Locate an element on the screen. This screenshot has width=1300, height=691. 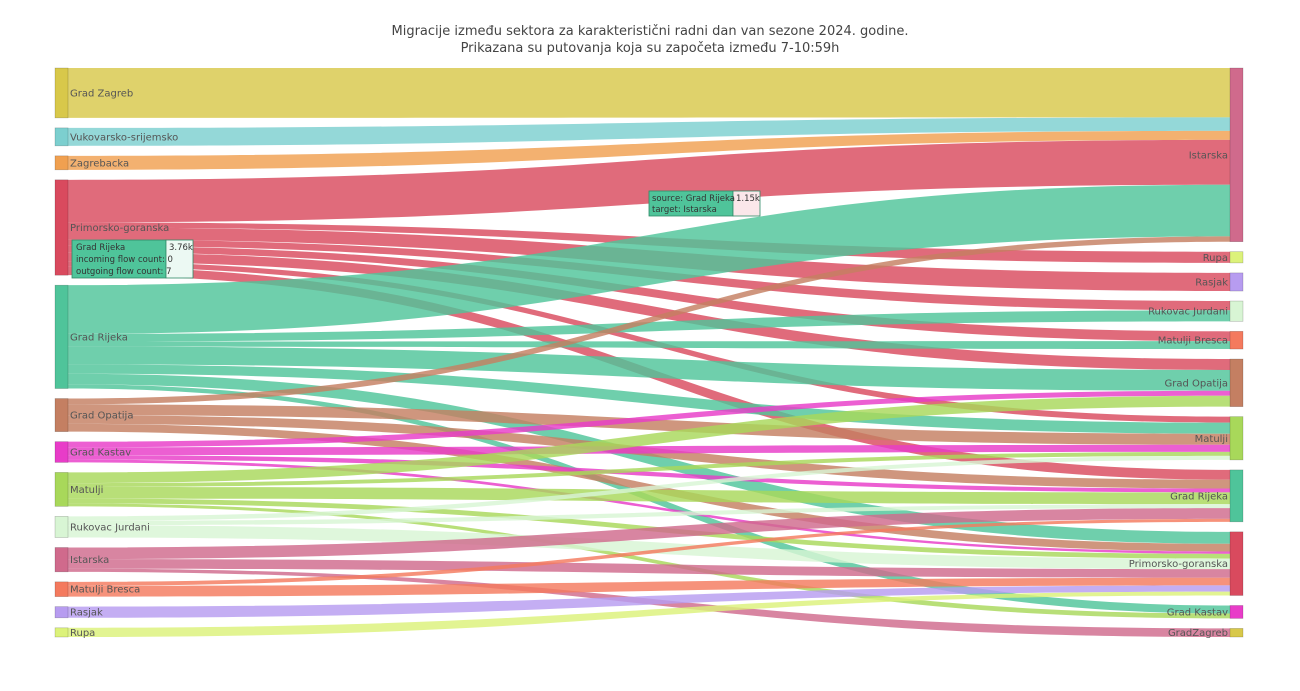
node-tooltip-value: 3.76k is located at coordinates (181, 248).